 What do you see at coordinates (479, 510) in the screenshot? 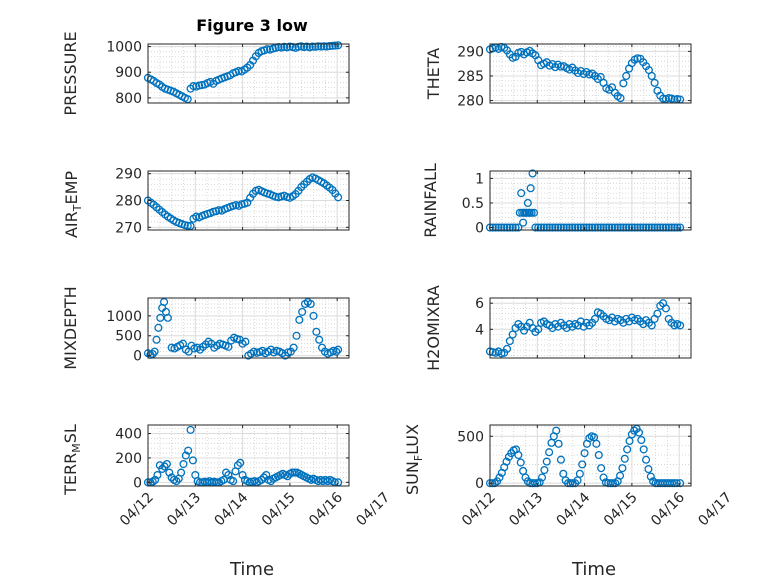
I see `x-tick-label: 04/12` at bounding box center [479, 510].